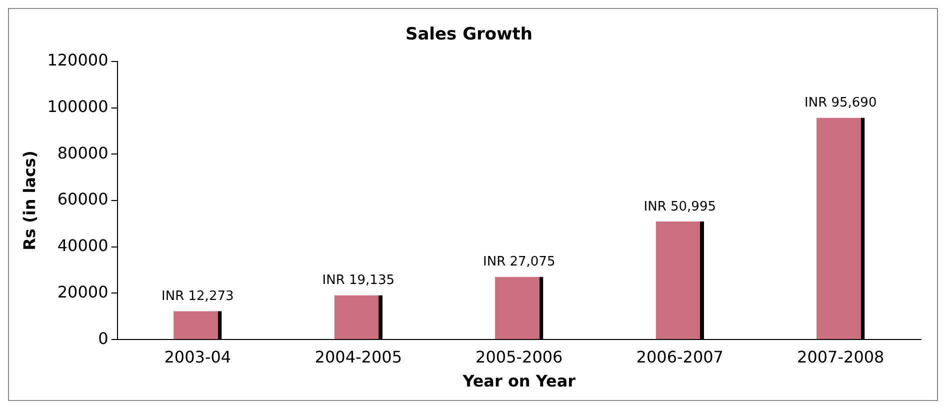 The width and height of the screenshot is (948, 411). I want to click on y-tick-label: 0, so click(103, 338).